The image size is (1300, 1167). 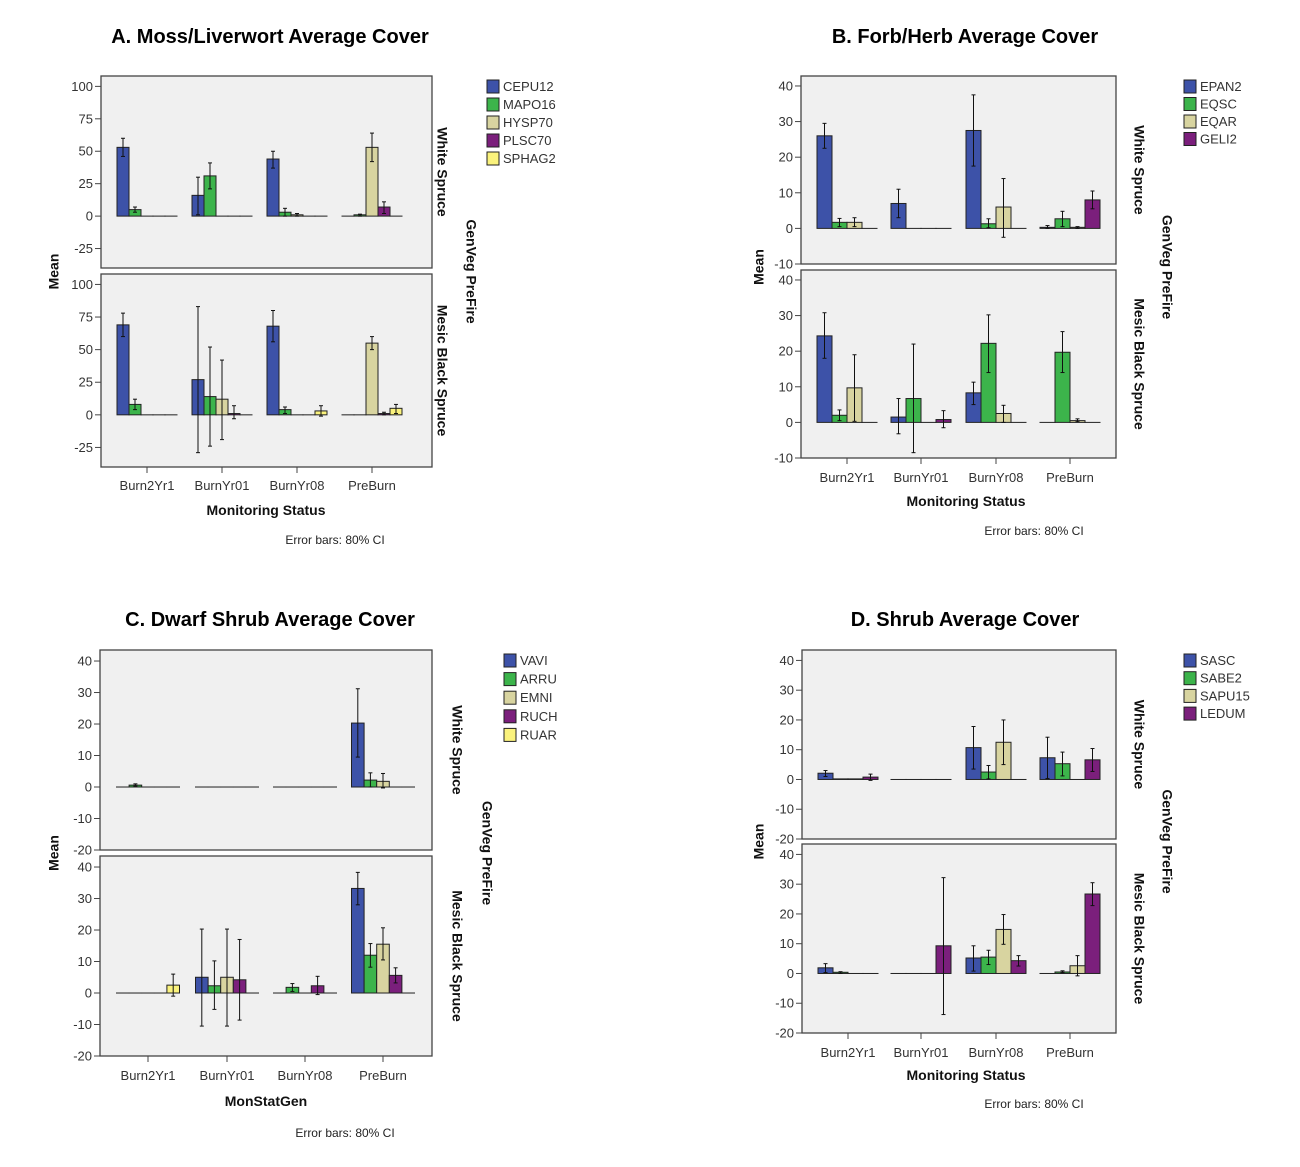 I want to click on legend-label: RUCH, so click(x=539, y=716).